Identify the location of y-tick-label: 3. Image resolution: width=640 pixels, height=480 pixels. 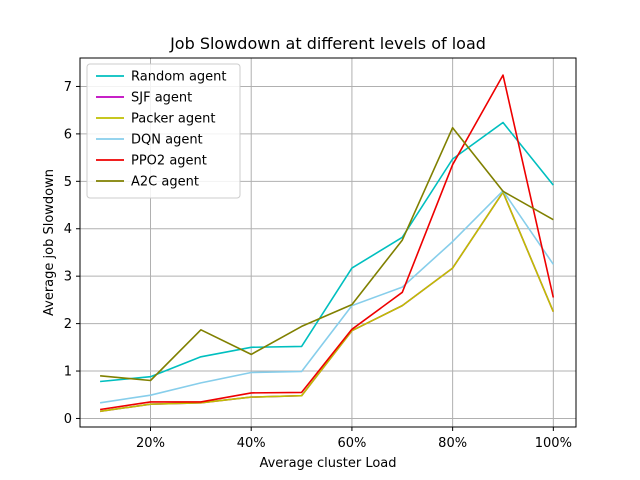
(68, 277).